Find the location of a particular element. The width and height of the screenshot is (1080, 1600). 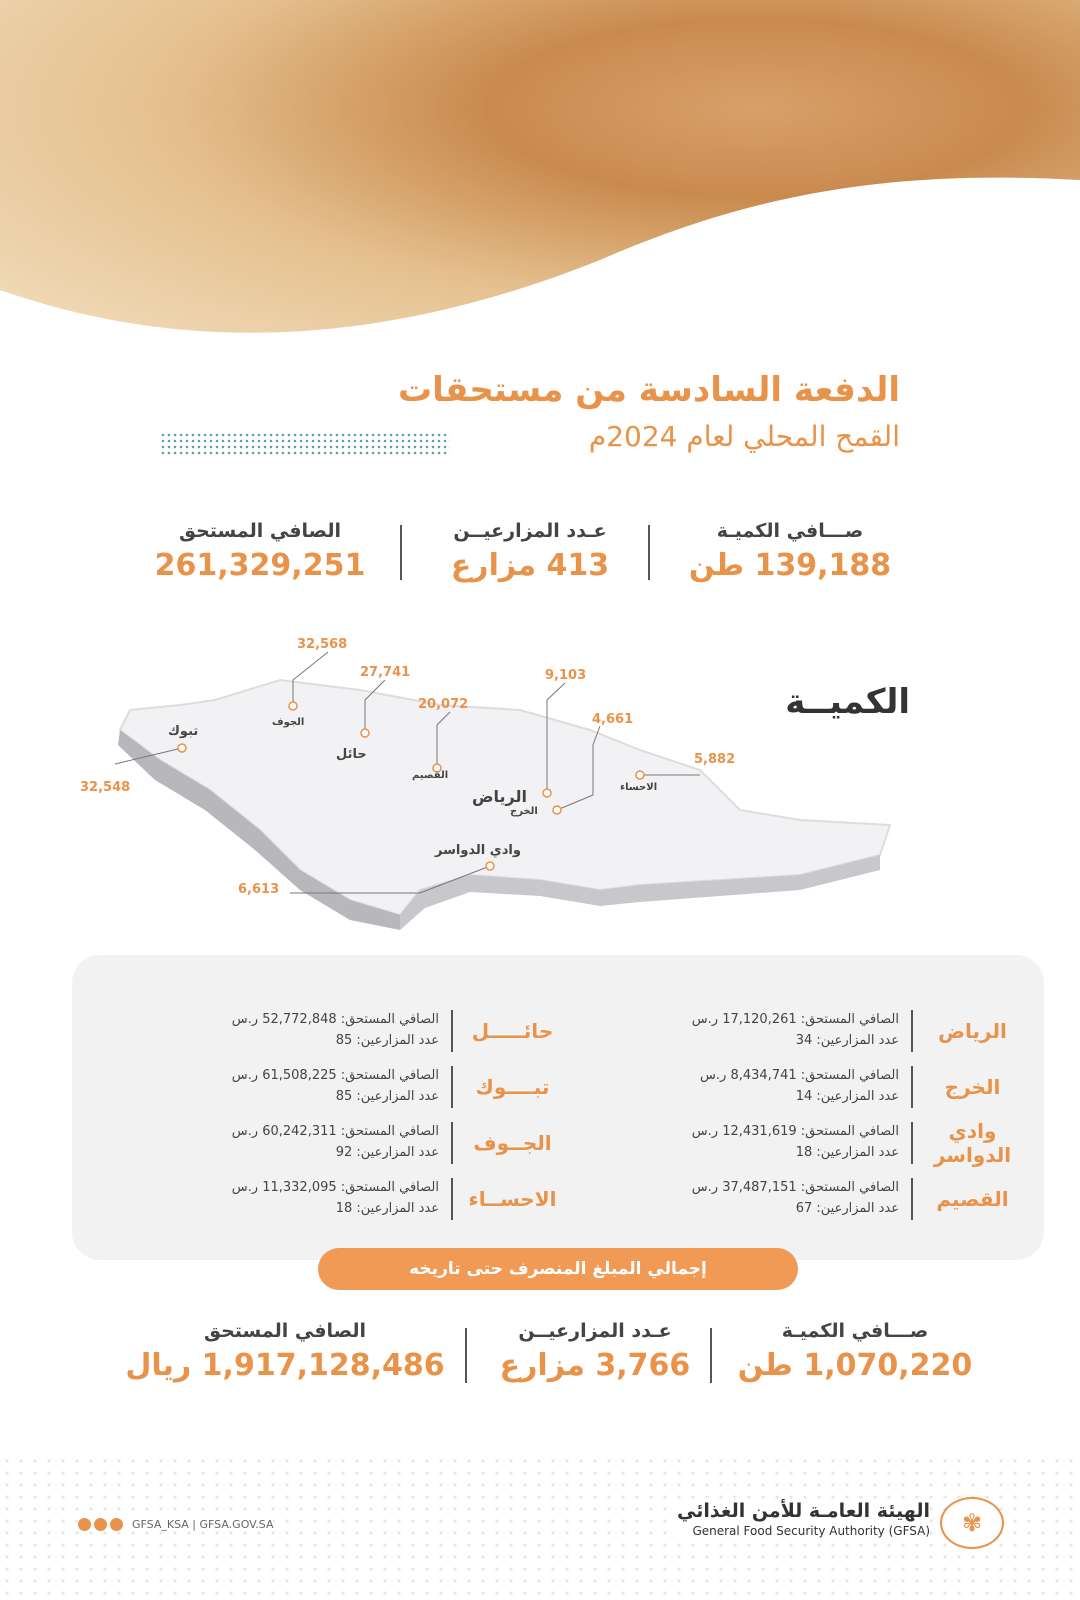

amount-value: 60,242,311 is located at coordinates (299, 1132).